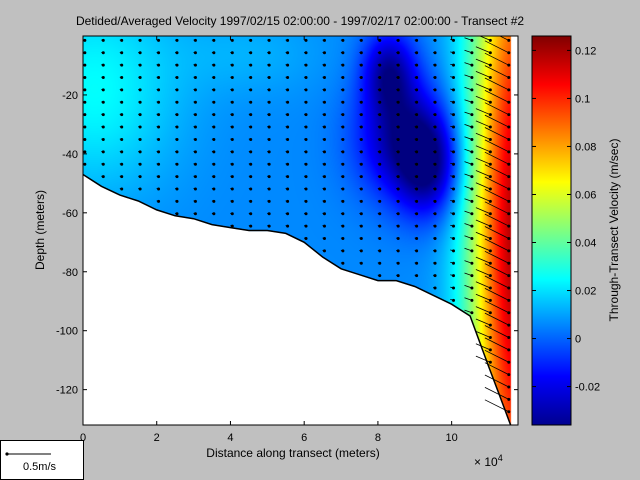  I want to click on colorbar, so click(551, 230).